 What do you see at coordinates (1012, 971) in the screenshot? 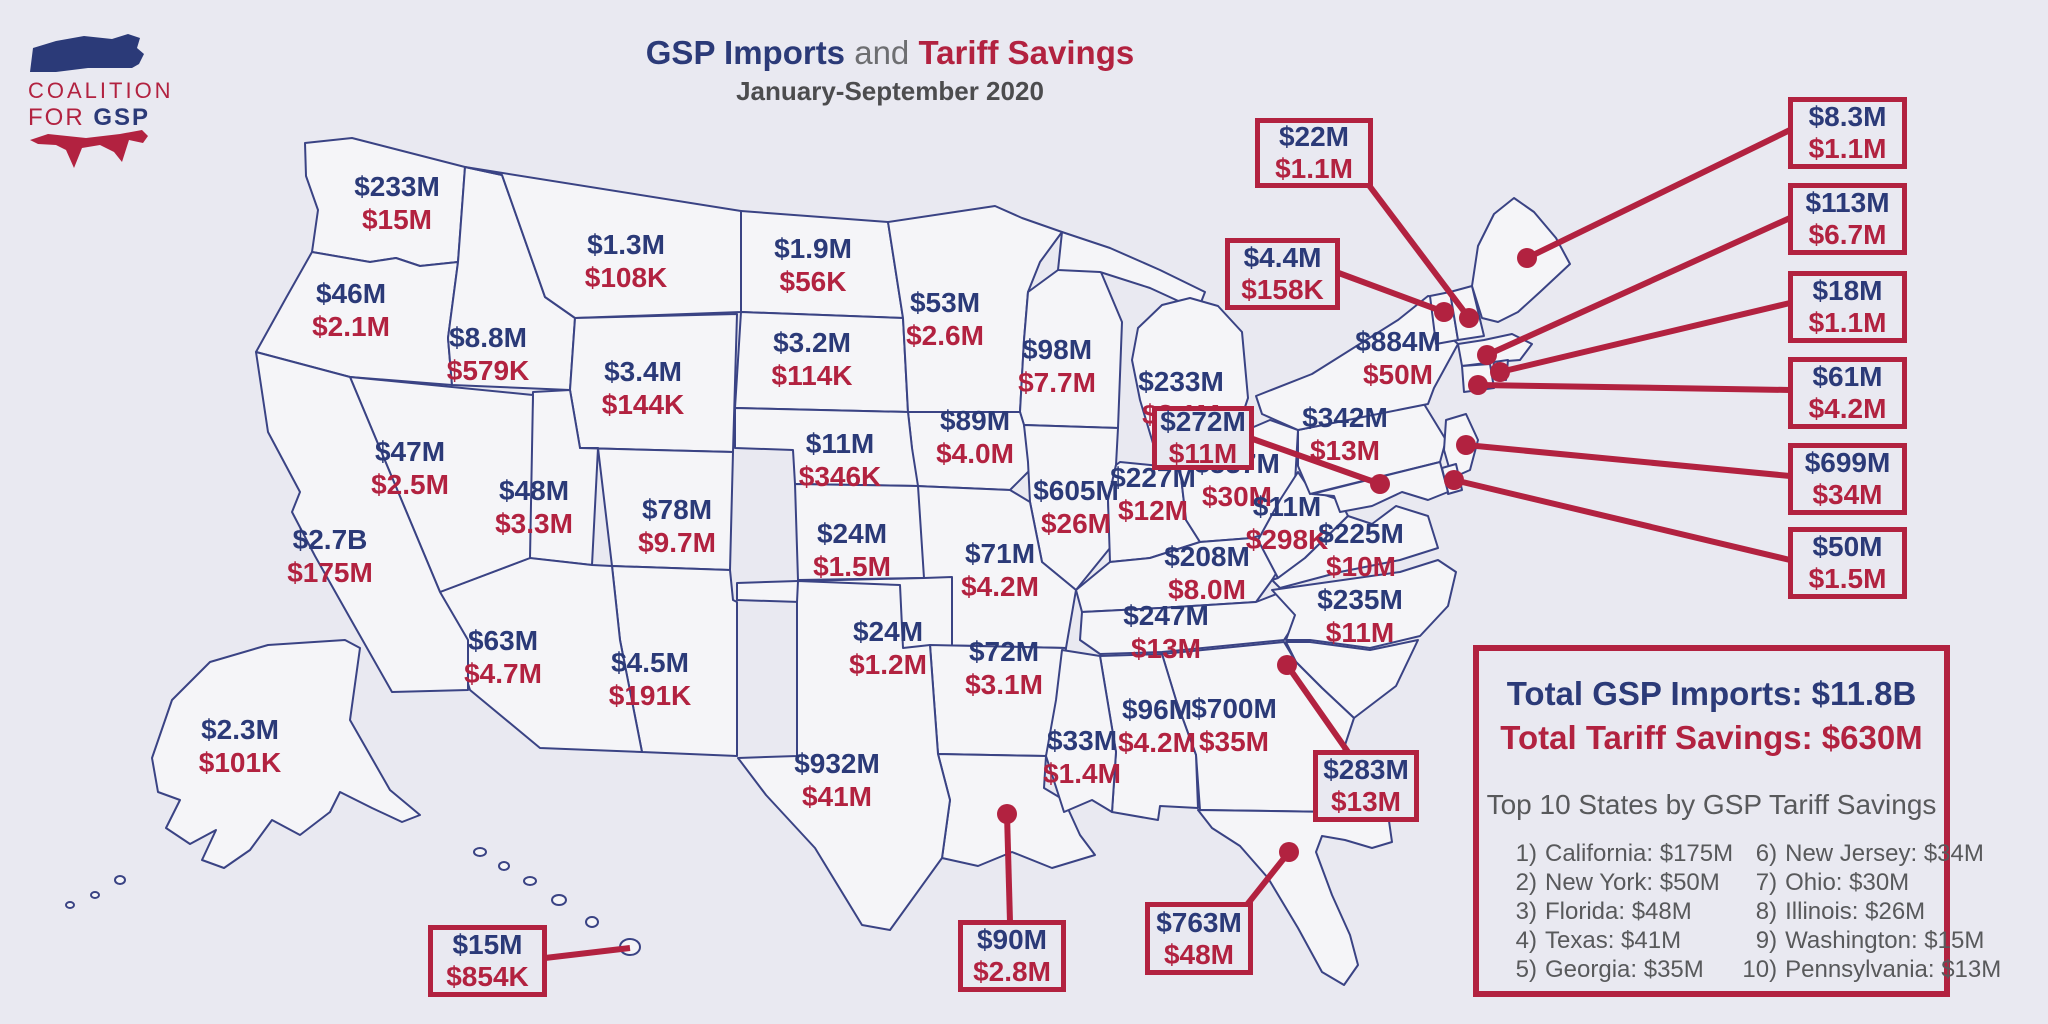
I see `savings-value-louisiana: $2.8M` at bounding box center [1012, 971].